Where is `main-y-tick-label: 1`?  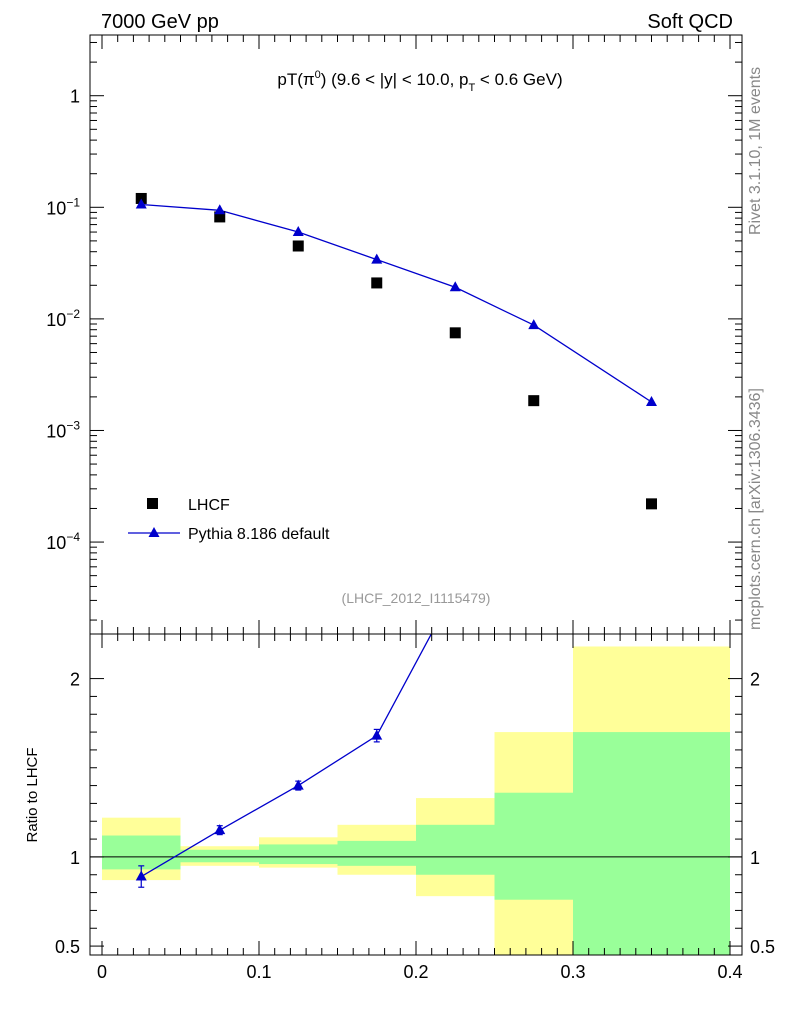
main-y-tick-label: 1 is located at coordinates (75, 97).